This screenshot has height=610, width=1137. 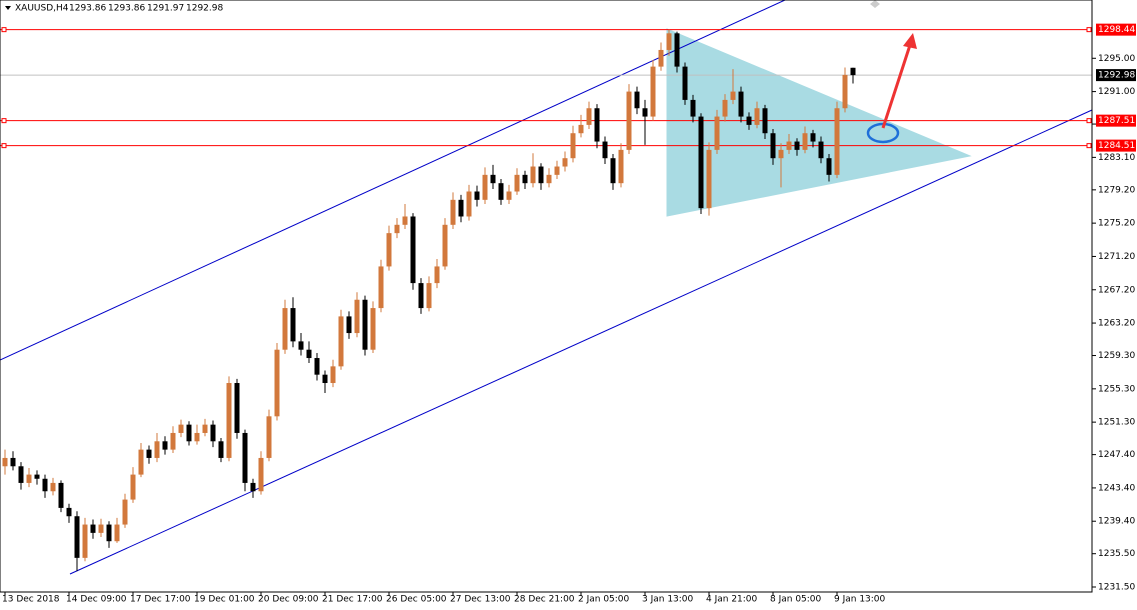 I want to click on x-tick-label: 14 Dec 09:00, so click(x=96, y=600).